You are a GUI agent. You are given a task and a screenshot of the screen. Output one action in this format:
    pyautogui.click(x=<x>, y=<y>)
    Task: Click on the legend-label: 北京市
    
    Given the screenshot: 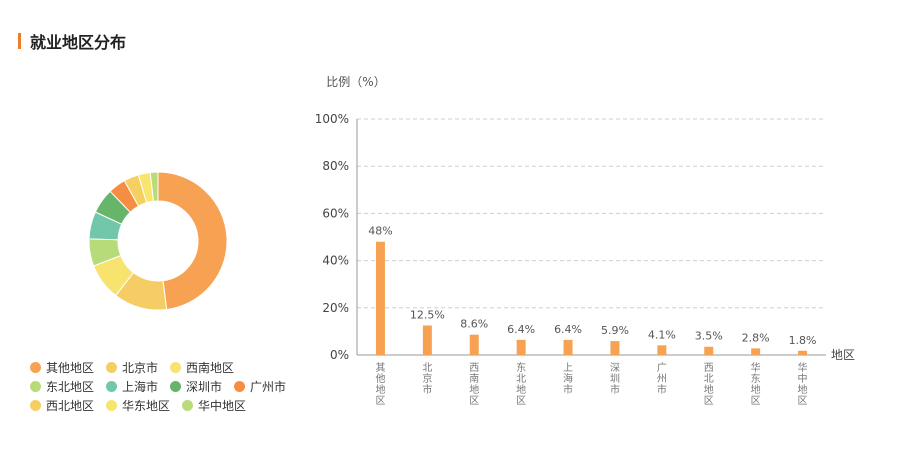 What is the action you would take?
    pyautogui.click(x=140, y=368)
    